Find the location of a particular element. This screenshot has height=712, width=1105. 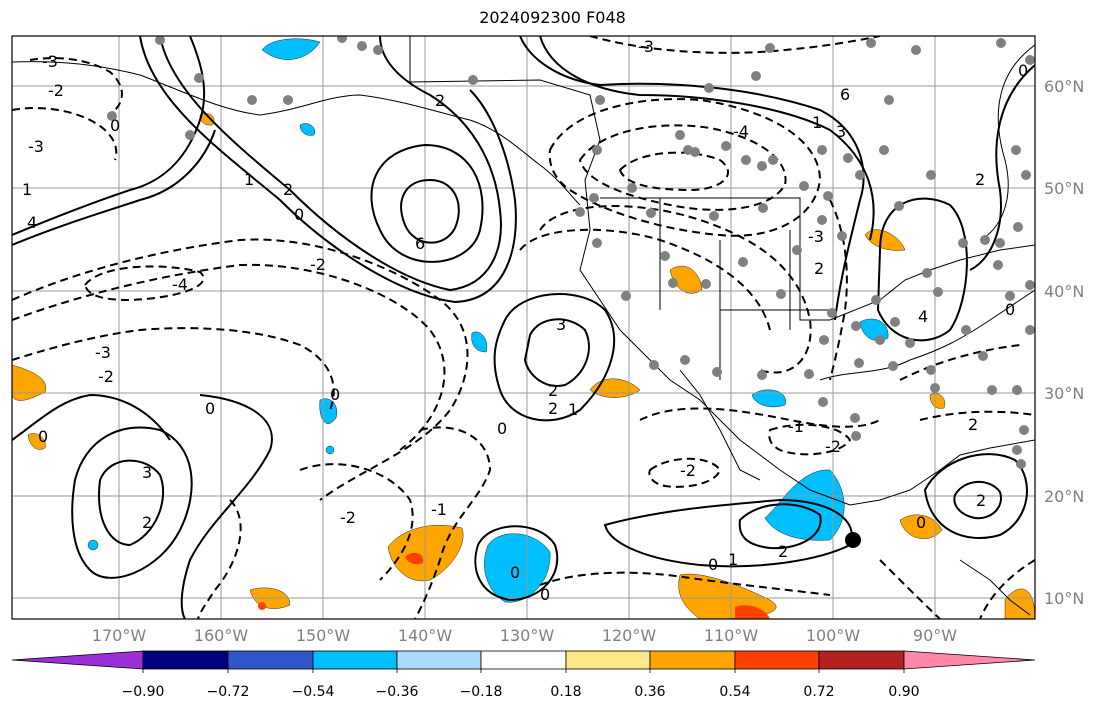

lat-label: 50°N is located at coordinates (1064, 188).